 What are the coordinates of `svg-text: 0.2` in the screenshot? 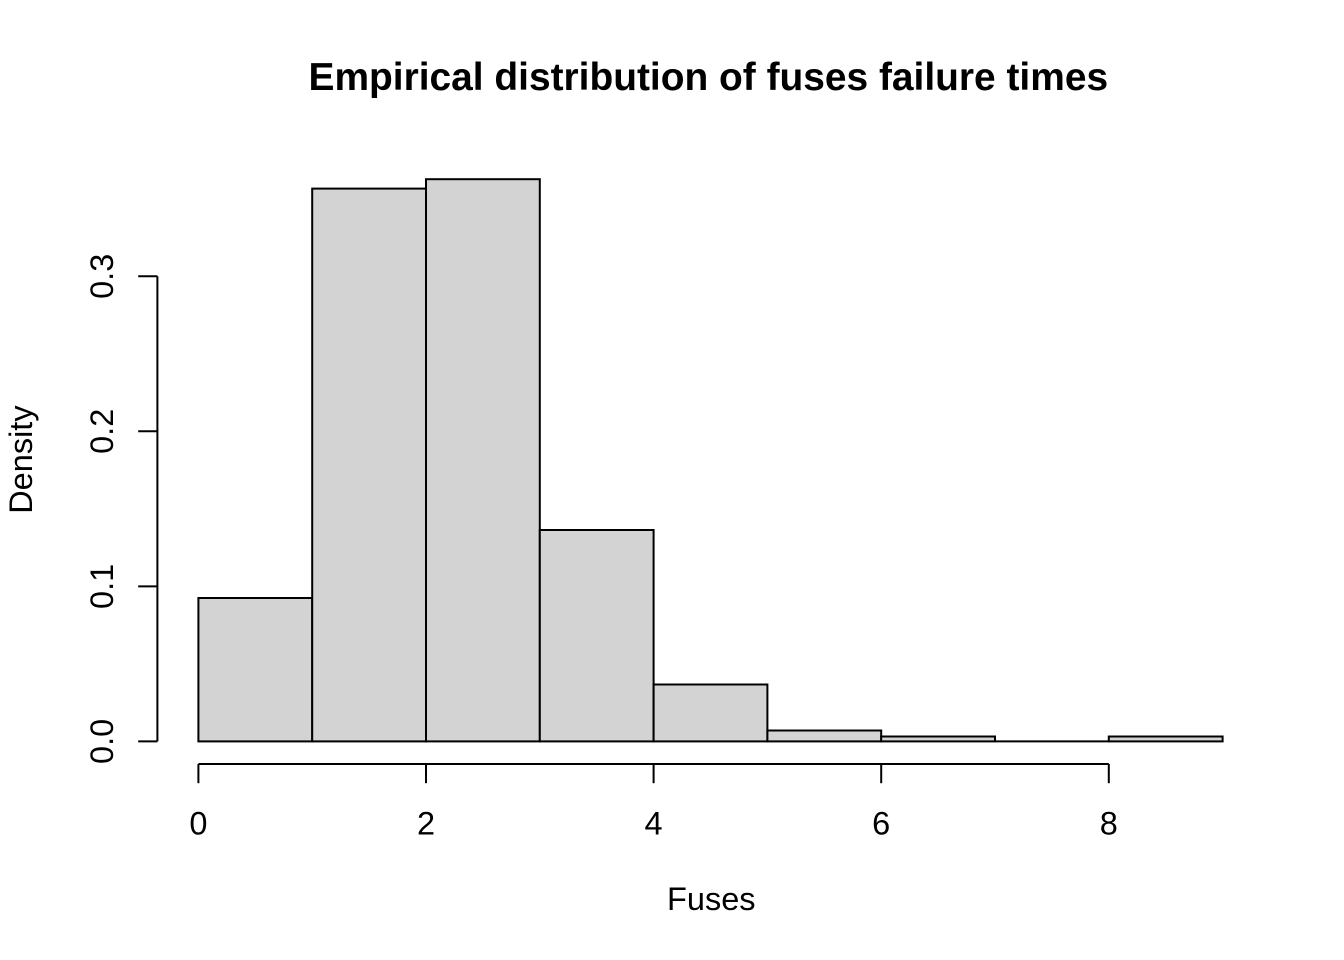 It's located at (102, 431).